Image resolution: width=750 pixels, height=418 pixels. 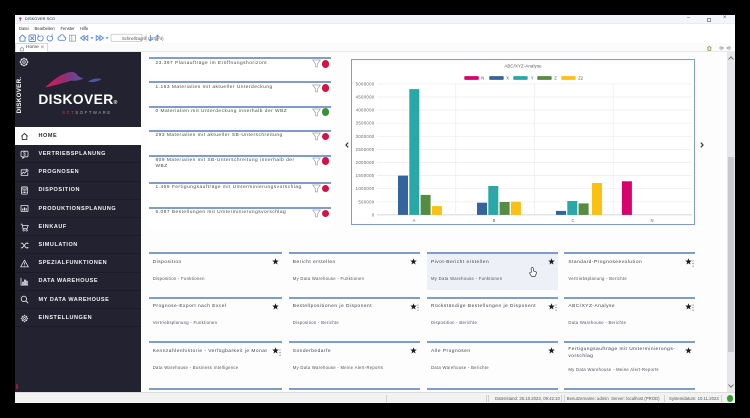 What do you see at coordinates (366, 201) in the screenshot?
I see `svg-text: 500000` at bounding box center [366, 201].